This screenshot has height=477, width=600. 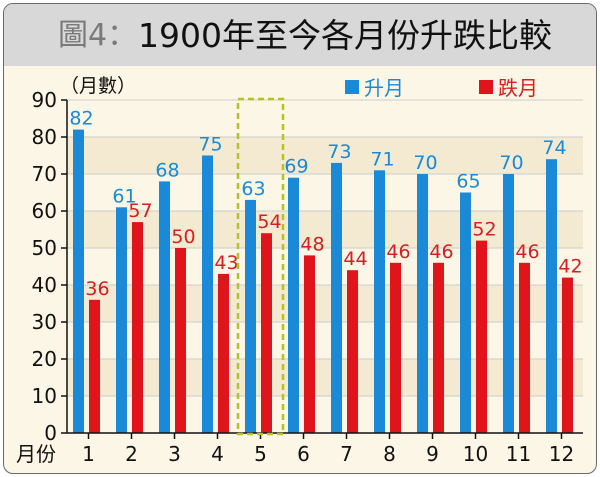 What do you see at coordinates (44, 359) in the screenshot?
I see `y-tick-label: 20` at bounding box center [44, 359].